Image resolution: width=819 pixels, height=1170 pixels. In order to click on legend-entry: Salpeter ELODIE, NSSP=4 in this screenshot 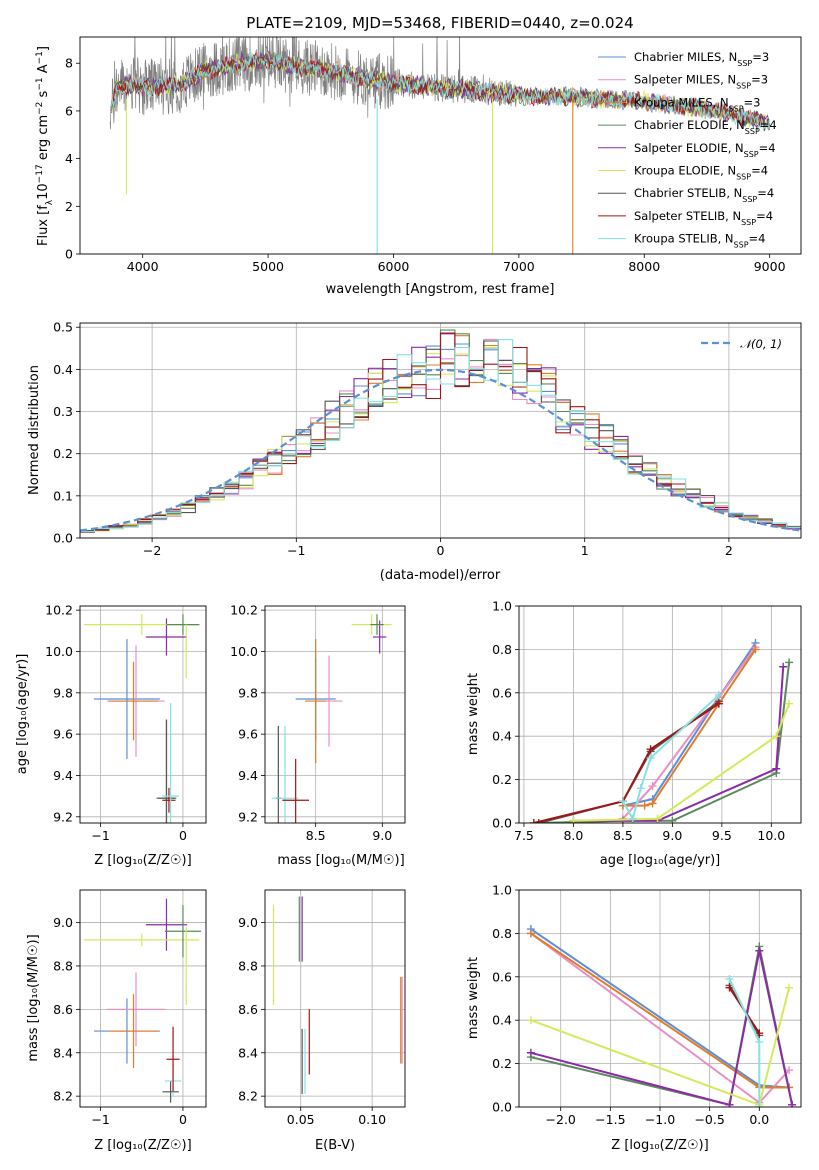, I will do `click(705, 150)`.